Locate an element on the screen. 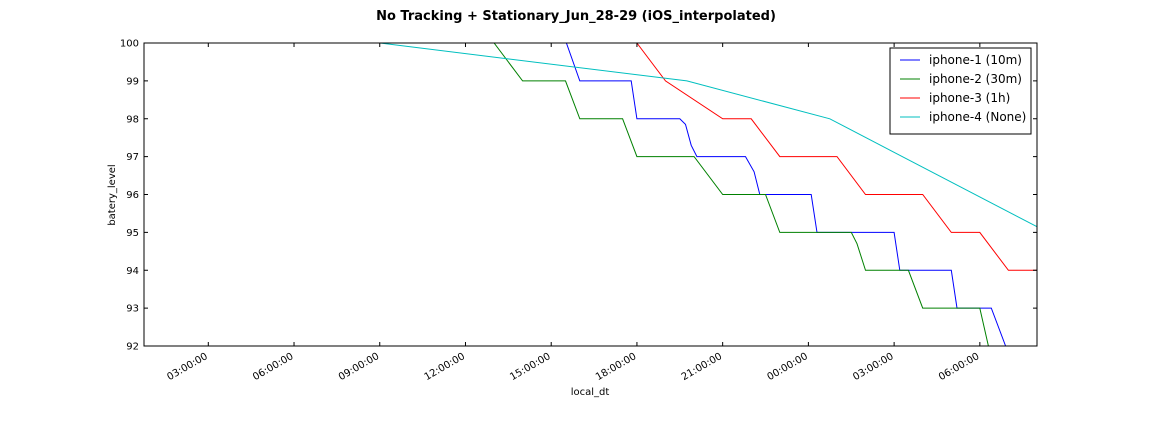 The image size is (1152, 432). x-tick-label: 09:00:00 is located at coordinates (359, 367).